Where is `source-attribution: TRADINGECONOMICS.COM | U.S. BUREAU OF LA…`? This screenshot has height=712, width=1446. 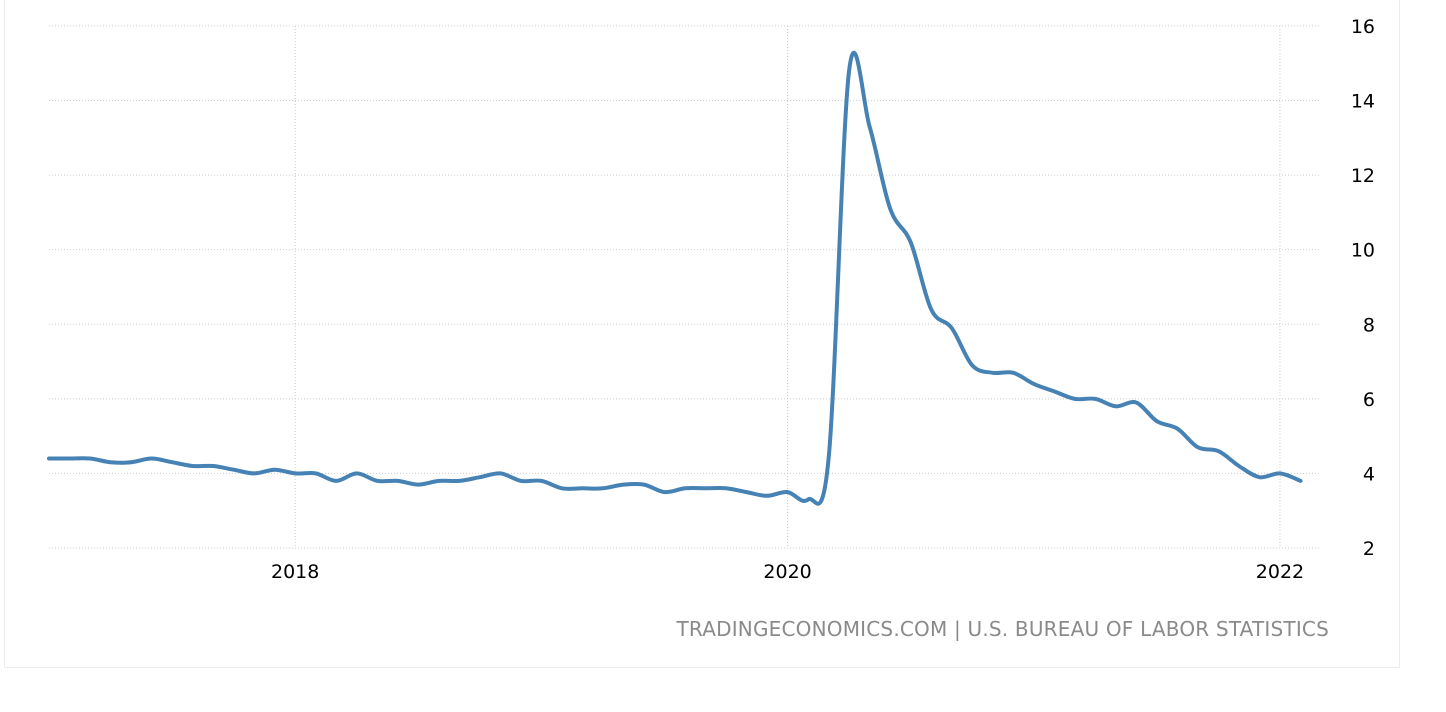 source-attribution: TRADINGECONOMICS.COM | U.S. BUREAU OF LA… is located at coordinates (1002, 629).